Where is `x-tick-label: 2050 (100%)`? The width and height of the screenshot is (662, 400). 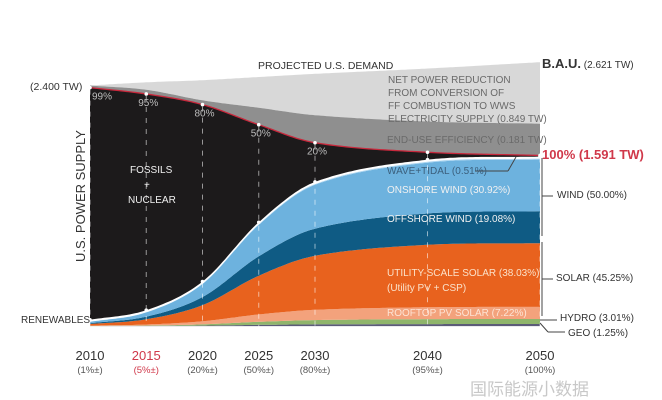 x-tick-label: 2050 (100%) is located at coordinates (540, 363).